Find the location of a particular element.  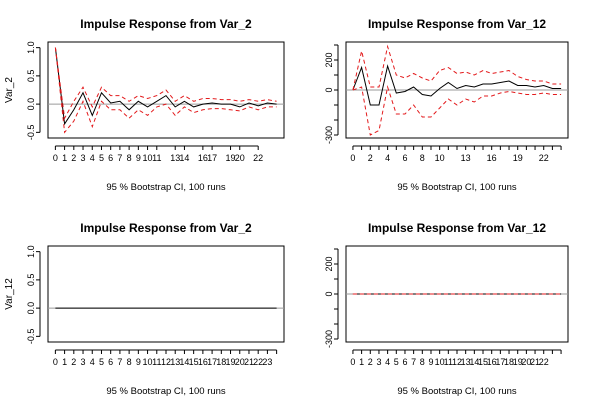

x-axis: 0 1 2 3 4 5 6 7 8 9 10 11 13 14 16 17 19 20 22 is located at coordinates (158, 154).